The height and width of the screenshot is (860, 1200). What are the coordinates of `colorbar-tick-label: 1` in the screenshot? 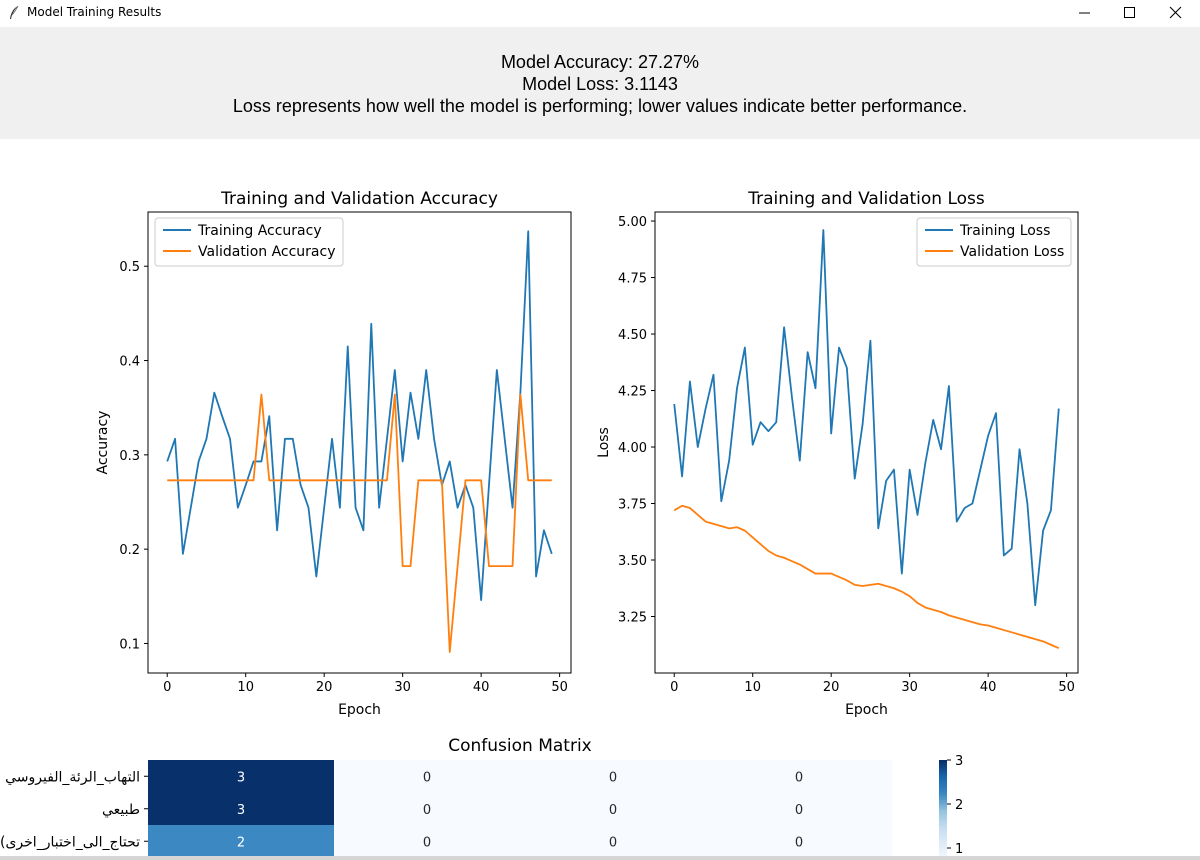 It's located at (959, 849).